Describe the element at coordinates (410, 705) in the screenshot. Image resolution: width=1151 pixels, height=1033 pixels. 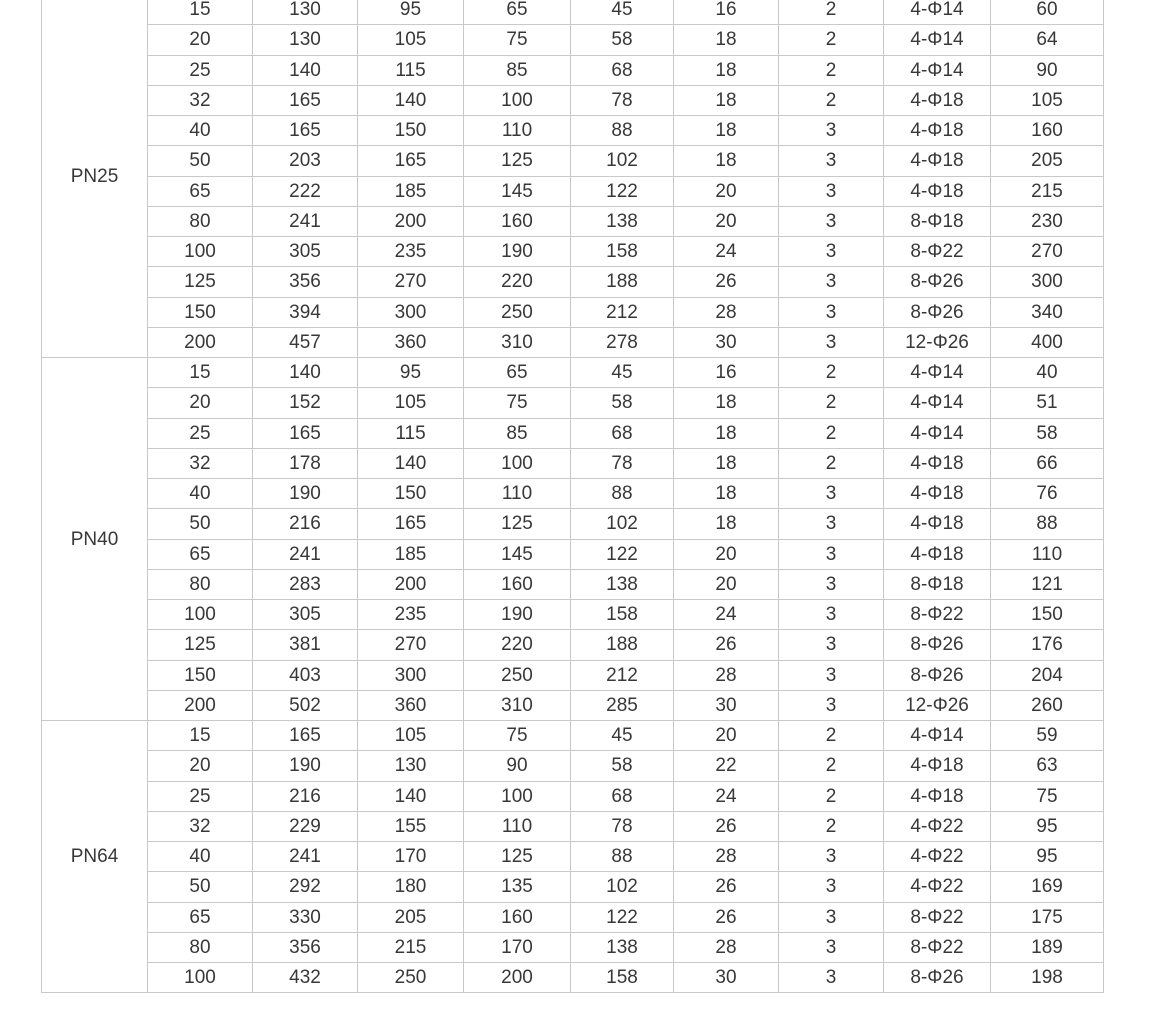
I see `table-cell: 360` at that location.